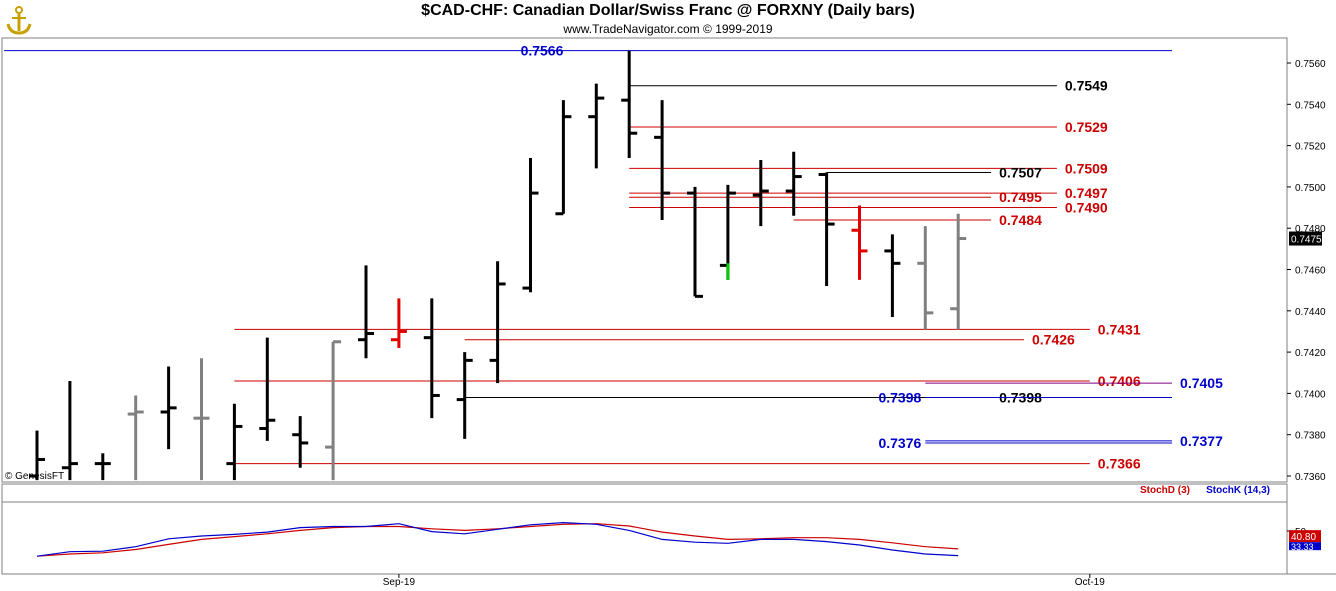 The image size is (1336, 591). Describe the element at coordinates (399, 582) in the screenshot. I see `x-tick-label: Sep-19` at that location.